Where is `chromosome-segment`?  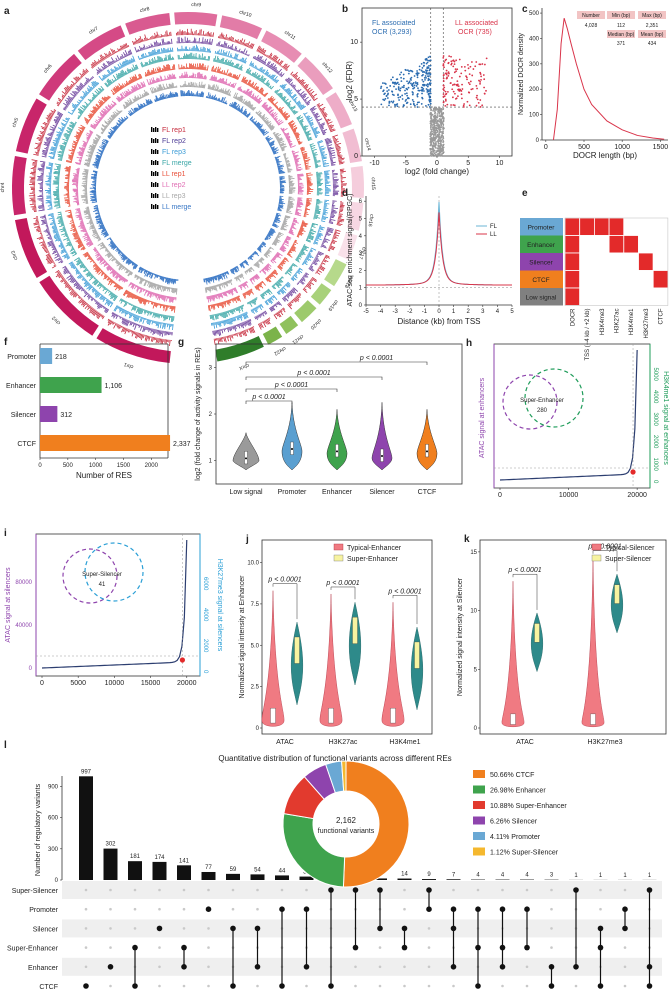 chromosome-segment is located at coordinates (357, 182).